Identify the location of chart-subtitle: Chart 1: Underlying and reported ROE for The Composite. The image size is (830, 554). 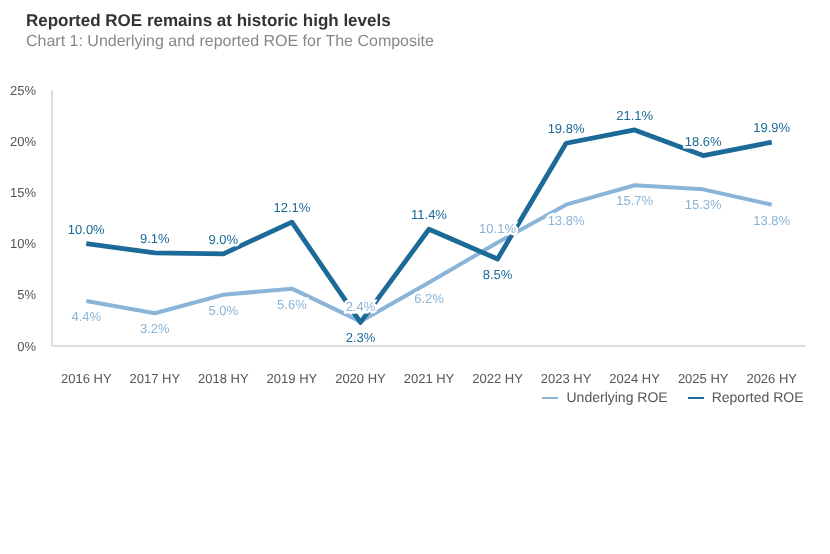
(230, 41).